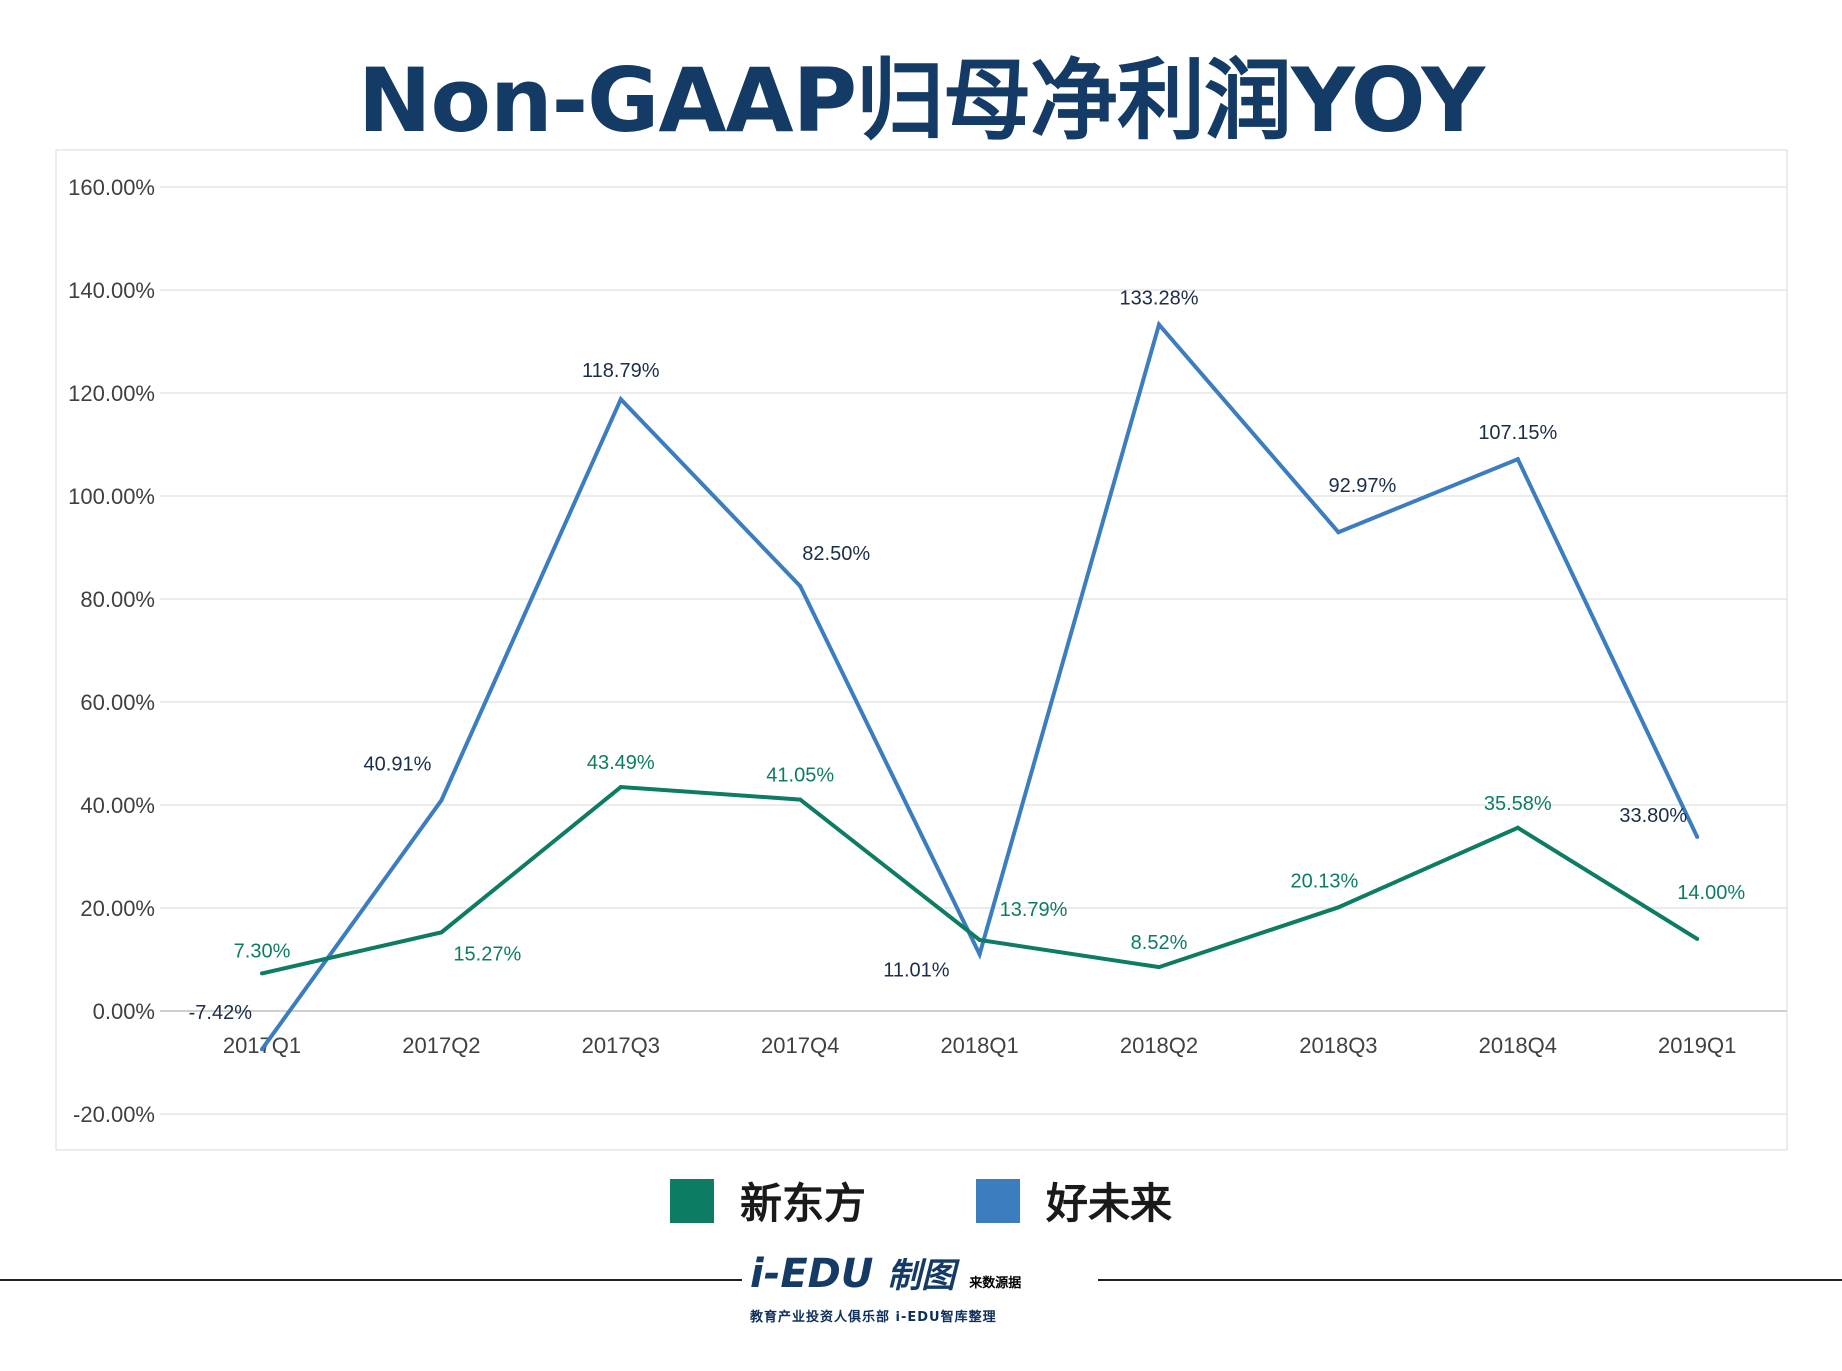 This screenshot has height=1371, width=1842. I want to click on data-label-tal: 33.80%, so click(1653, 816).